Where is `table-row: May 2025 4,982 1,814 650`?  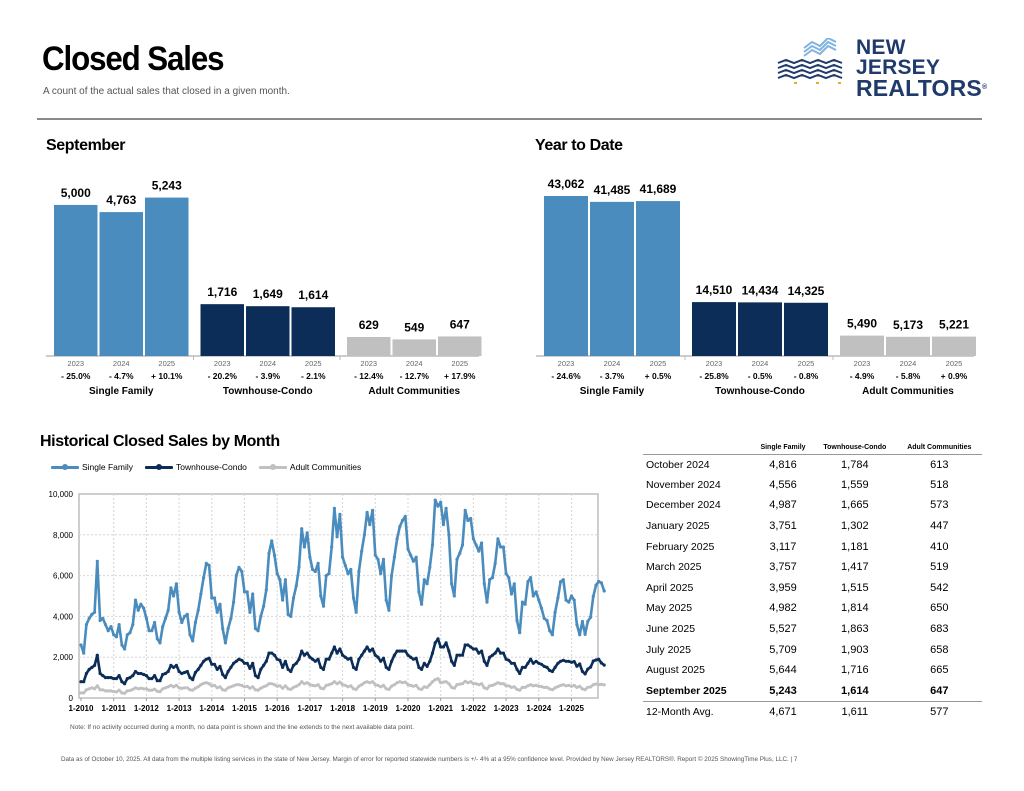 table-row: May 2025 4,982 1,814 650 is located at coordinates (812, 608).